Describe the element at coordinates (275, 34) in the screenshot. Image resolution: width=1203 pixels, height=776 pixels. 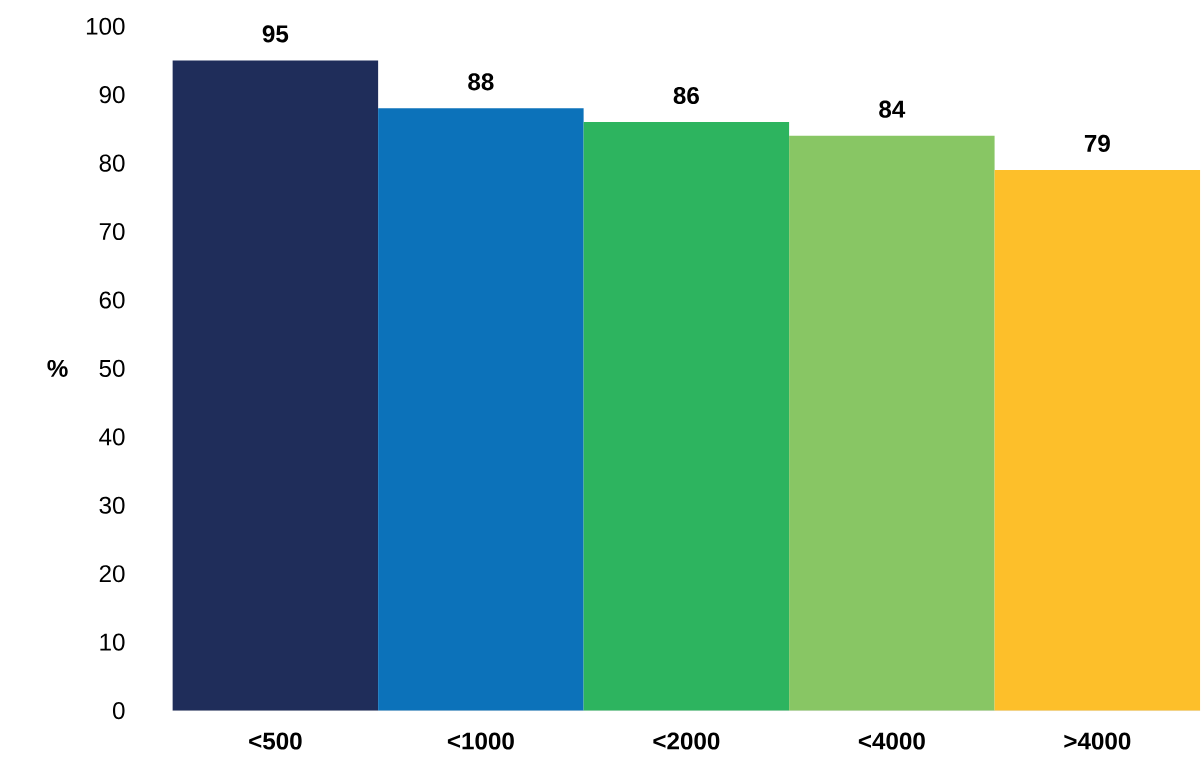
I see `data-label: 95` at that location.